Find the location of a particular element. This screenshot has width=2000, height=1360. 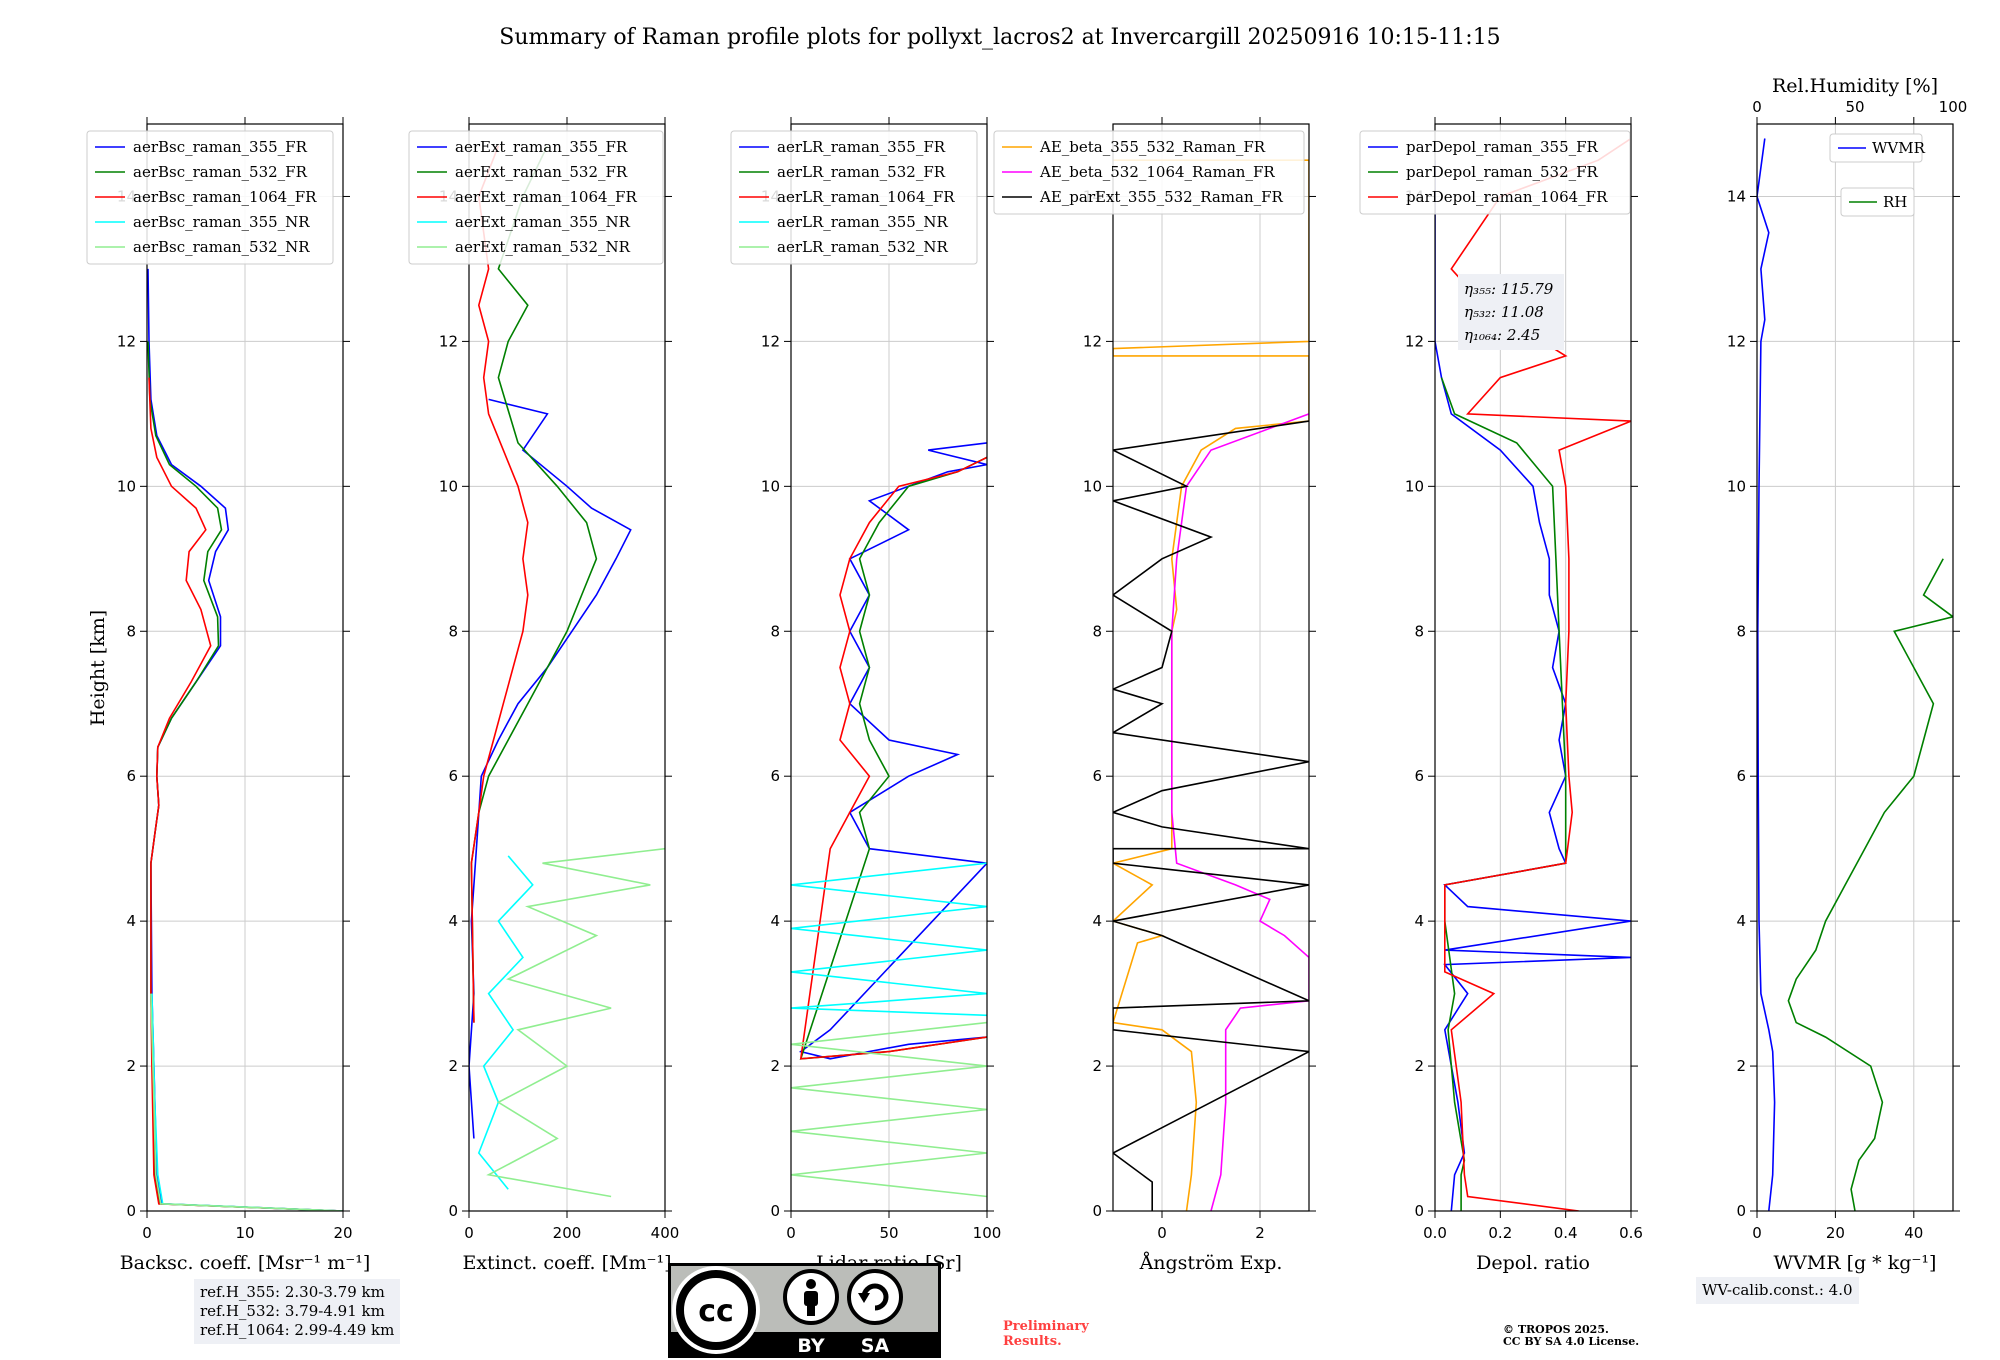

x-axis-label: Ångström Exp. is located at coordinates (1211, 1263).